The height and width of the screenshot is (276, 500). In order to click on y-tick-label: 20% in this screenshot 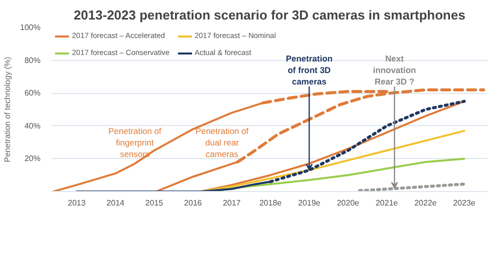, I will do `click(32, 159)`.